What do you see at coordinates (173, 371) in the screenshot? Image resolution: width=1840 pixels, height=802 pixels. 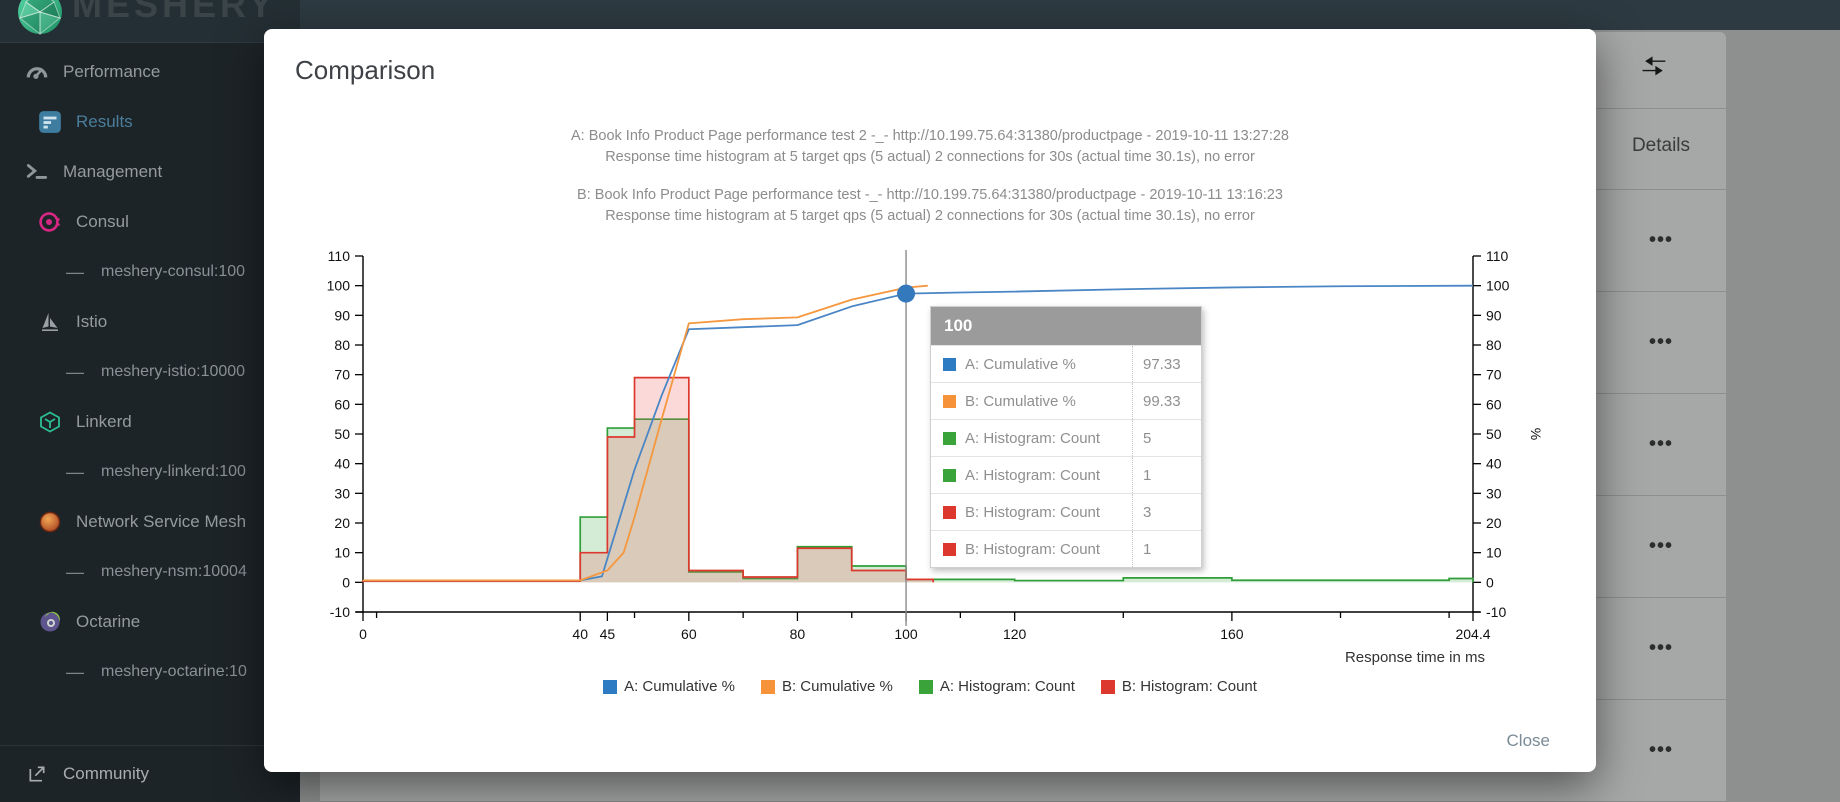 I see `sidebar-item-label: meshery-istio:10000` at bounding box center [173, 371].